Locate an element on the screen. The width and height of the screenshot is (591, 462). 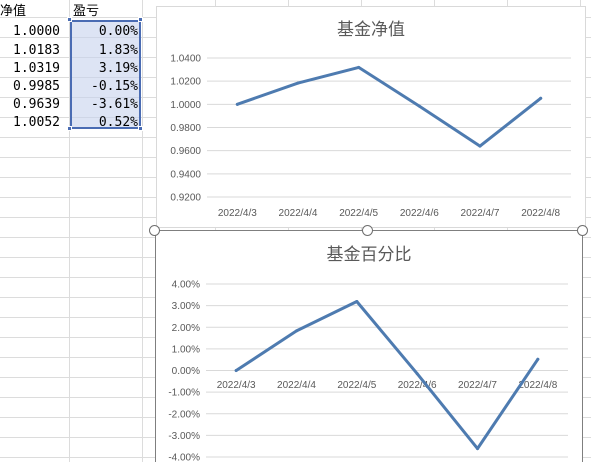
y-tick-label: -1.00% is located at coordinates (184, 393).